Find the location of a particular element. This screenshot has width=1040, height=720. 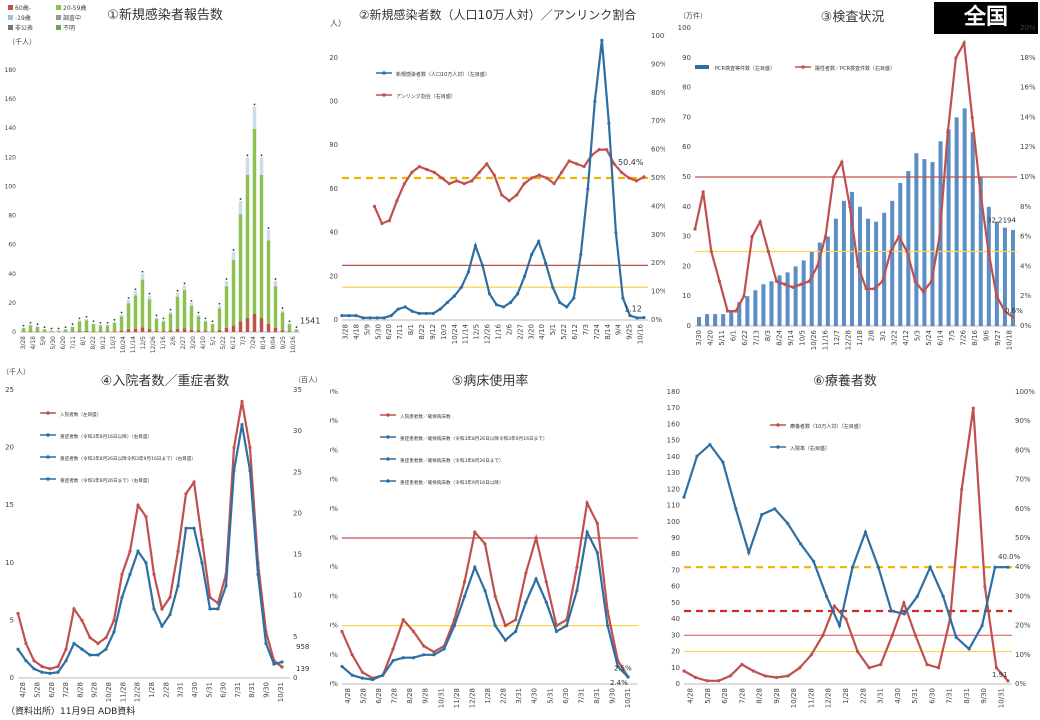

y2-tick-label: 70% is located at coordinates (1023, 480).